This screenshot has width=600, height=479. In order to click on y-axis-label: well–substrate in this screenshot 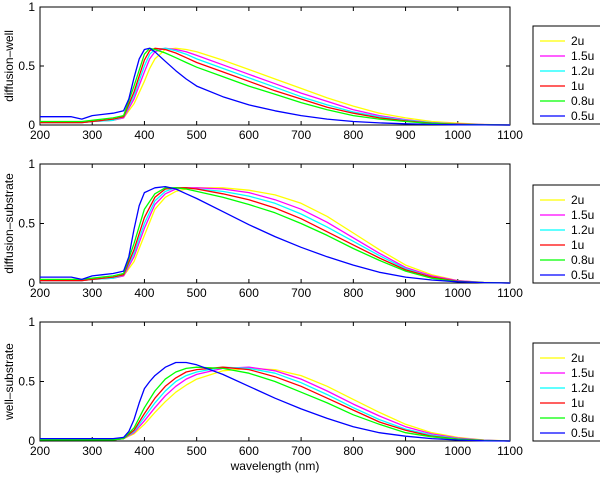, I will do `click(9, 382)`.